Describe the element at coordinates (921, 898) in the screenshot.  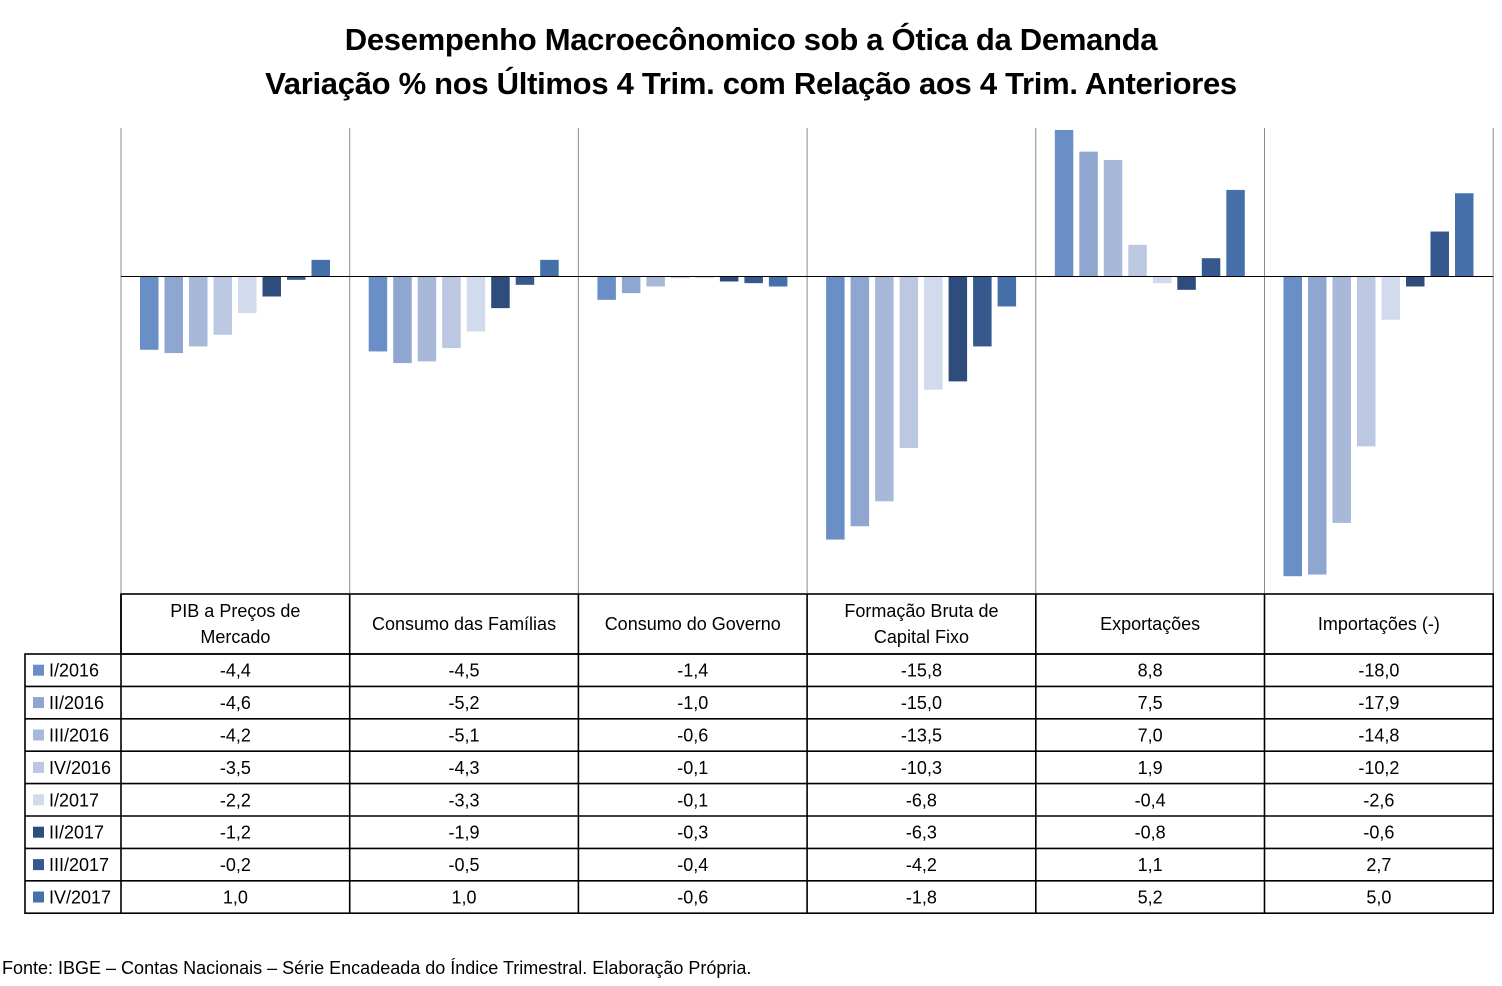
I see `data-label-iv-2017-3: -1,8` at that location.